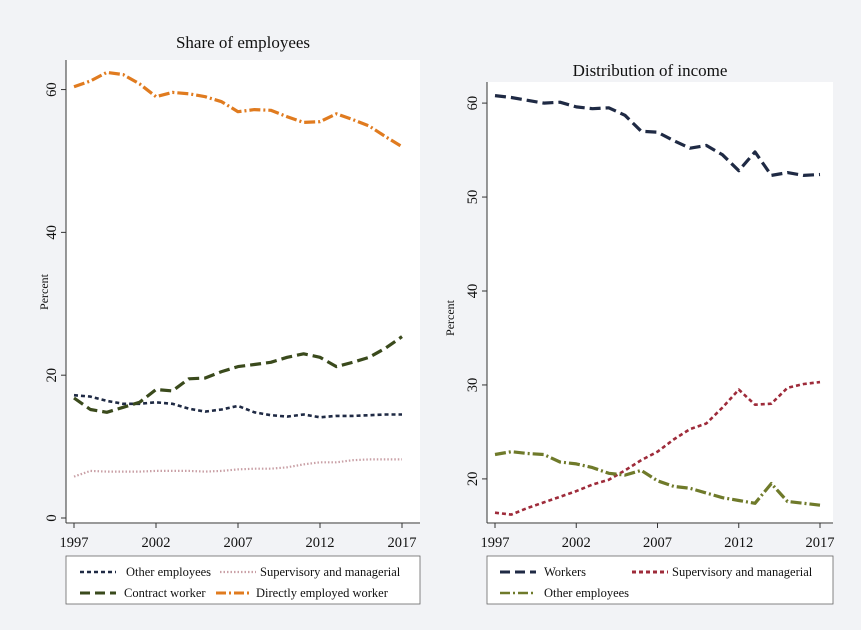  I want to click on y-tick-label-right: 60, so click(473, 103).